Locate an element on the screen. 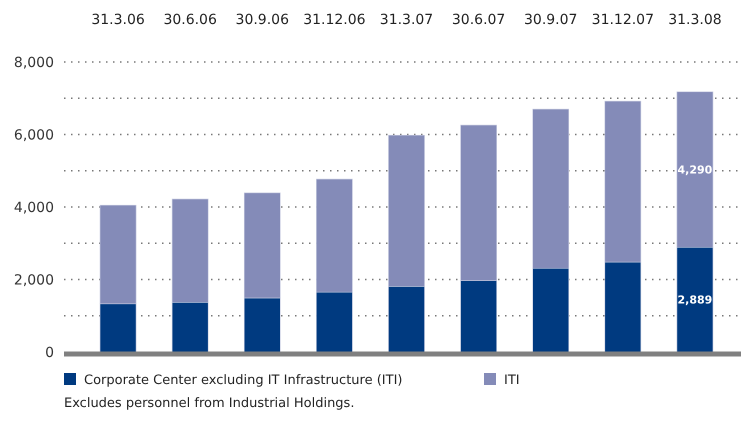 This screenshot has width=741, height=428. x-tick-label: 31.12.07 is located at coordinates (623, 20).